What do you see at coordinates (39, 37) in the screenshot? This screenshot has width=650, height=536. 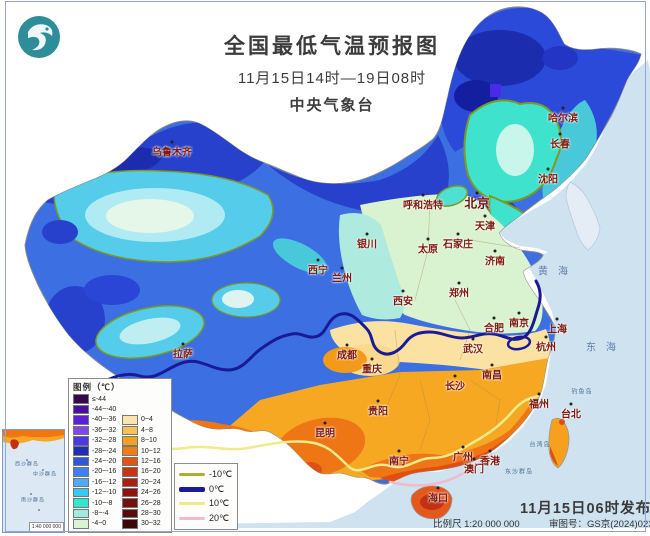 I see `cma-dragon-logo` at bounding box center [39, 37].